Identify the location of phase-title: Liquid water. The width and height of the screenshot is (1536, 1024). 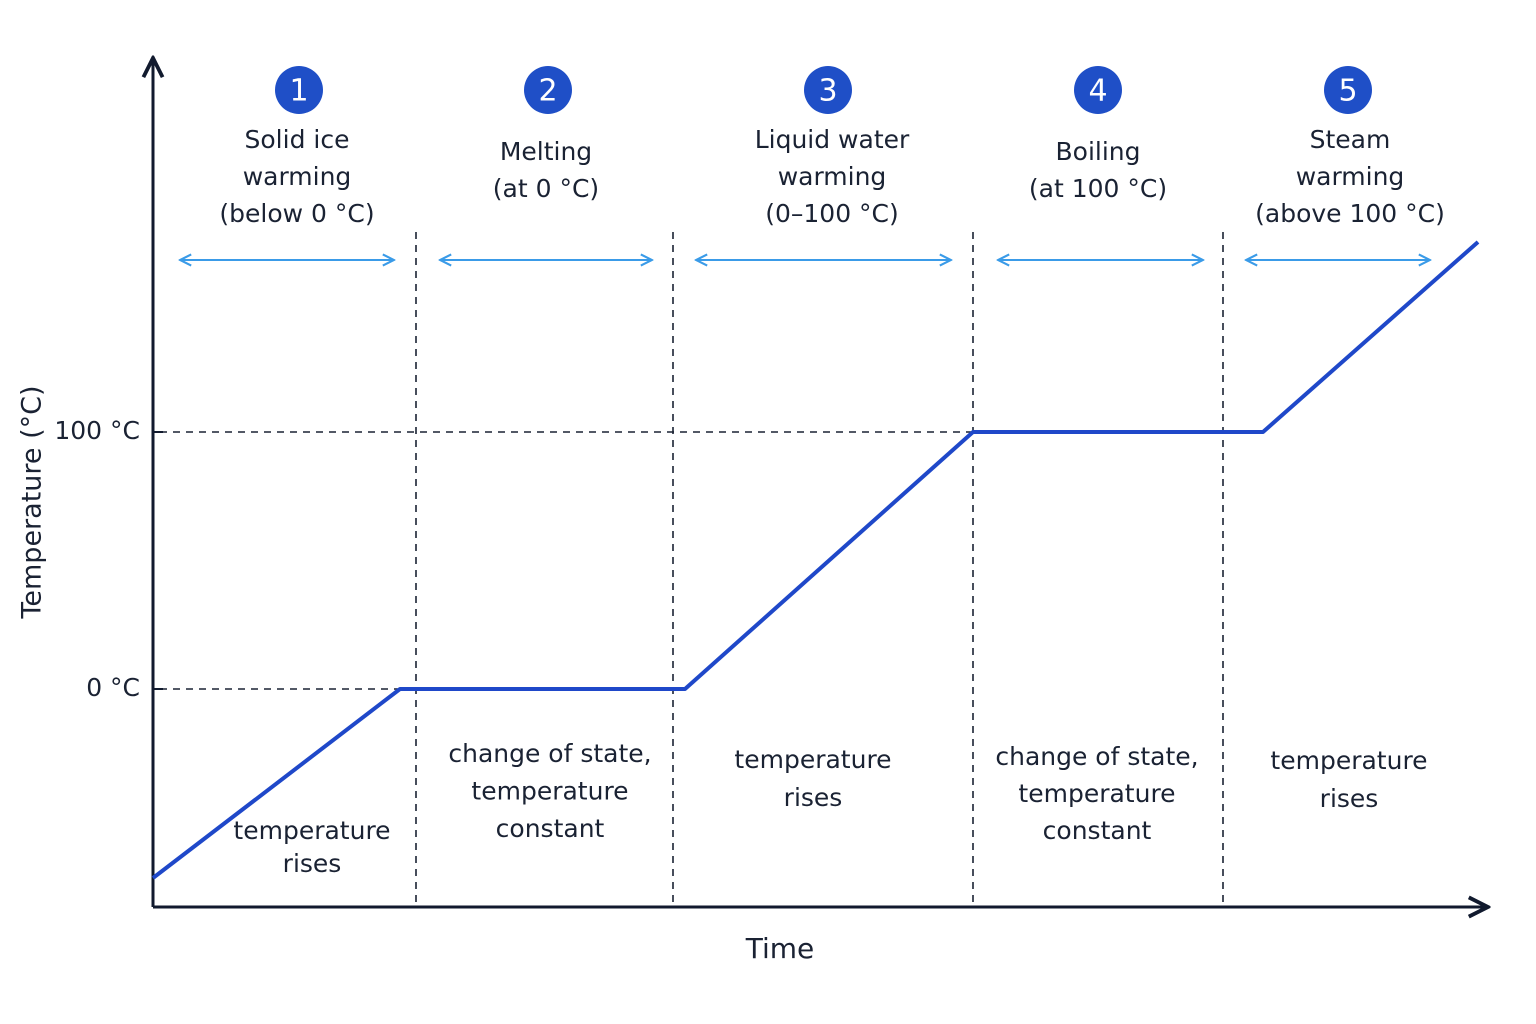
(832, 139).